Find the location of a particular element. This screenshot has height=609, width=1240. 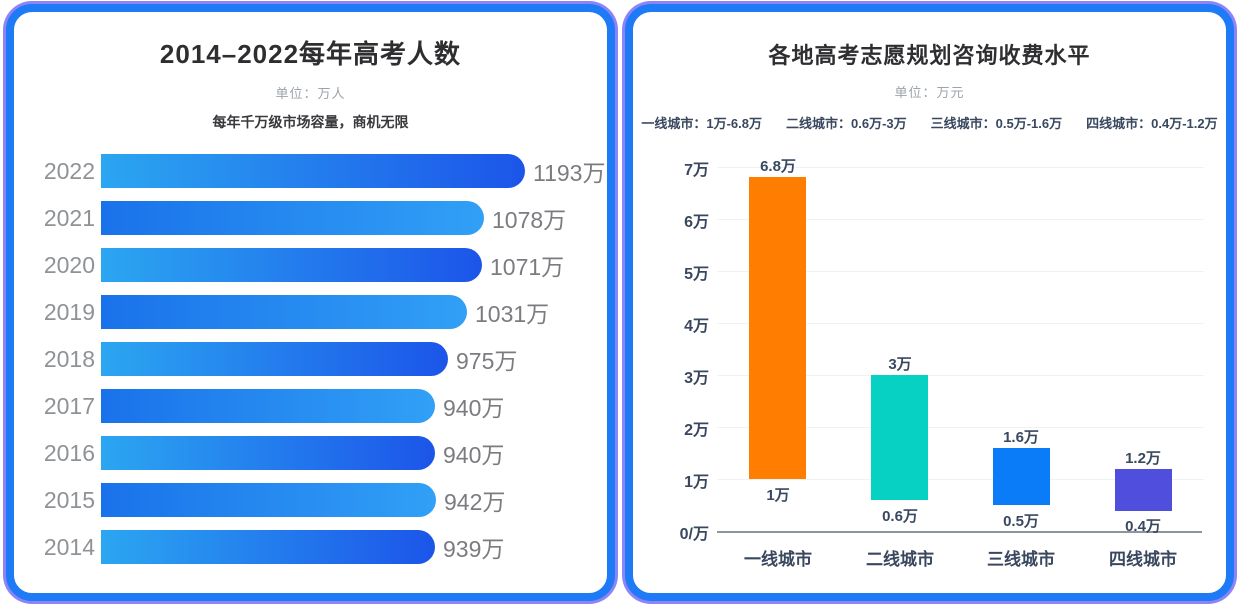

x-axis-line is located at coordinates (959, 532).